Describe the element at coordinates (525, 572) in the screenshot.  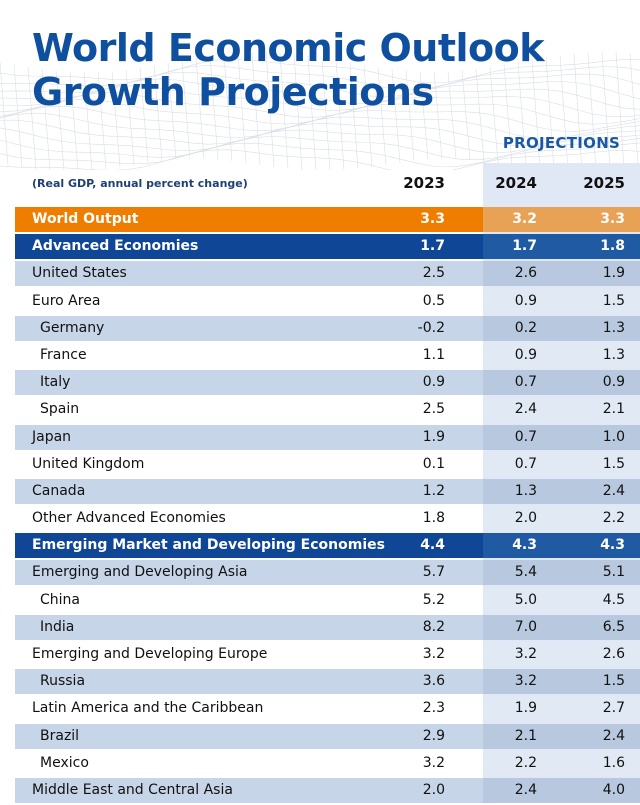
I see `value-2024: 5.4` at that location.